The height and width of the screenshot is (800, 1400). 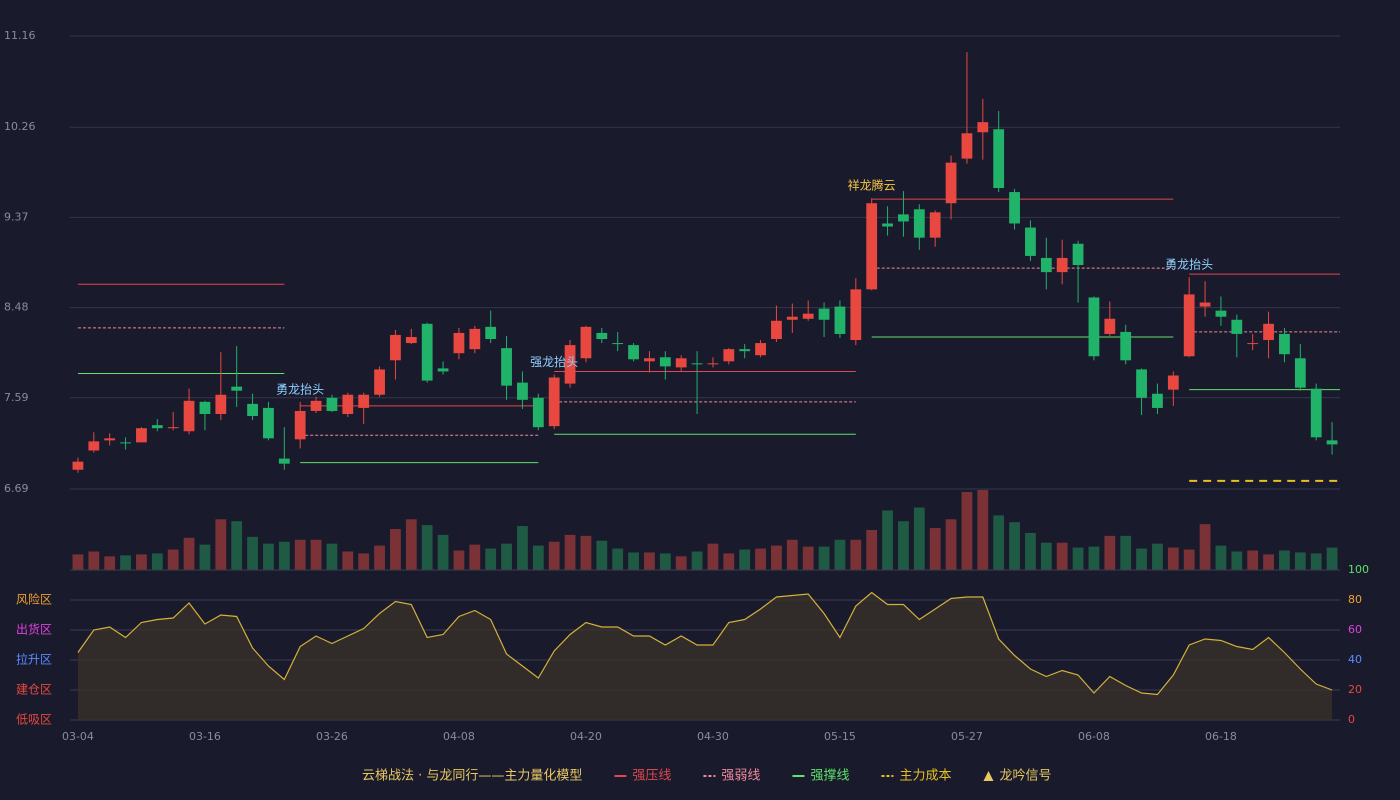 What do you see at coordinates (34, 629) in the screenshot?
I see `zone-label: 出货区` at bounding box center [34, 629].